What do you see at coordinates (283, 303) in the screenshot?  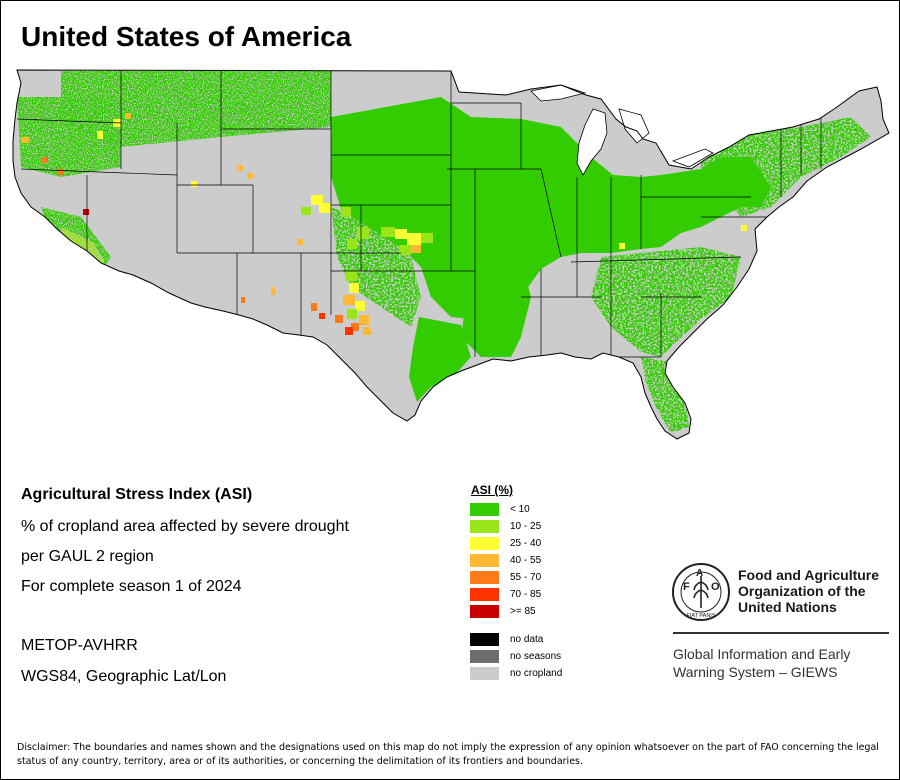 I see `asi-stress-southwest` at bounding box center [283, 303].